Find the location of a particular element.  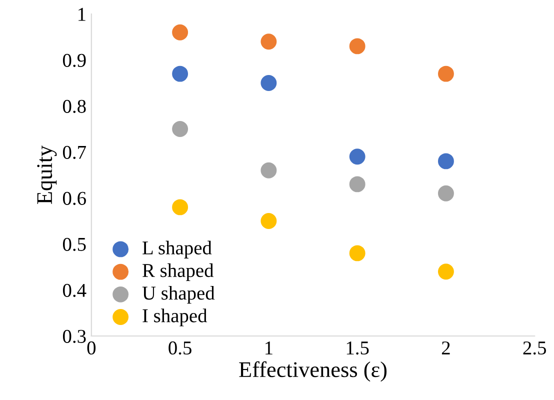

legend-label: I shaped is located at coordinates (175, 317).